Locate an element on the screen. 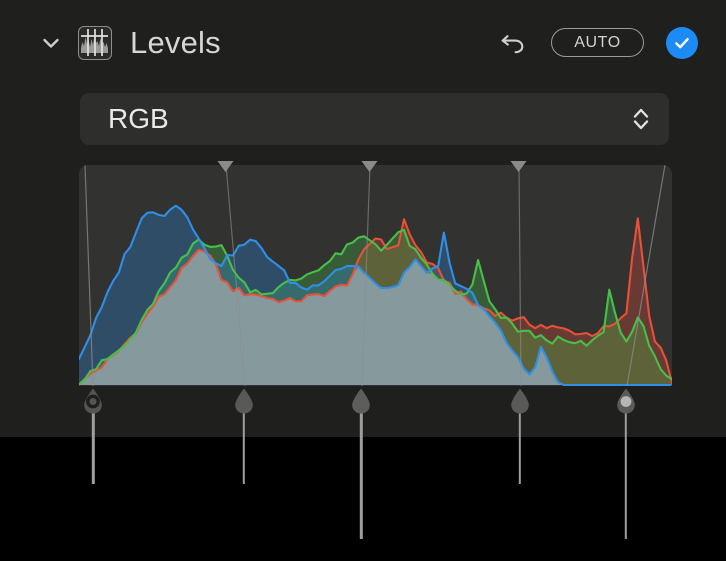 This screenshot has height=561, width=726. black-point-handle-ring is located at coordinates (93, 401).